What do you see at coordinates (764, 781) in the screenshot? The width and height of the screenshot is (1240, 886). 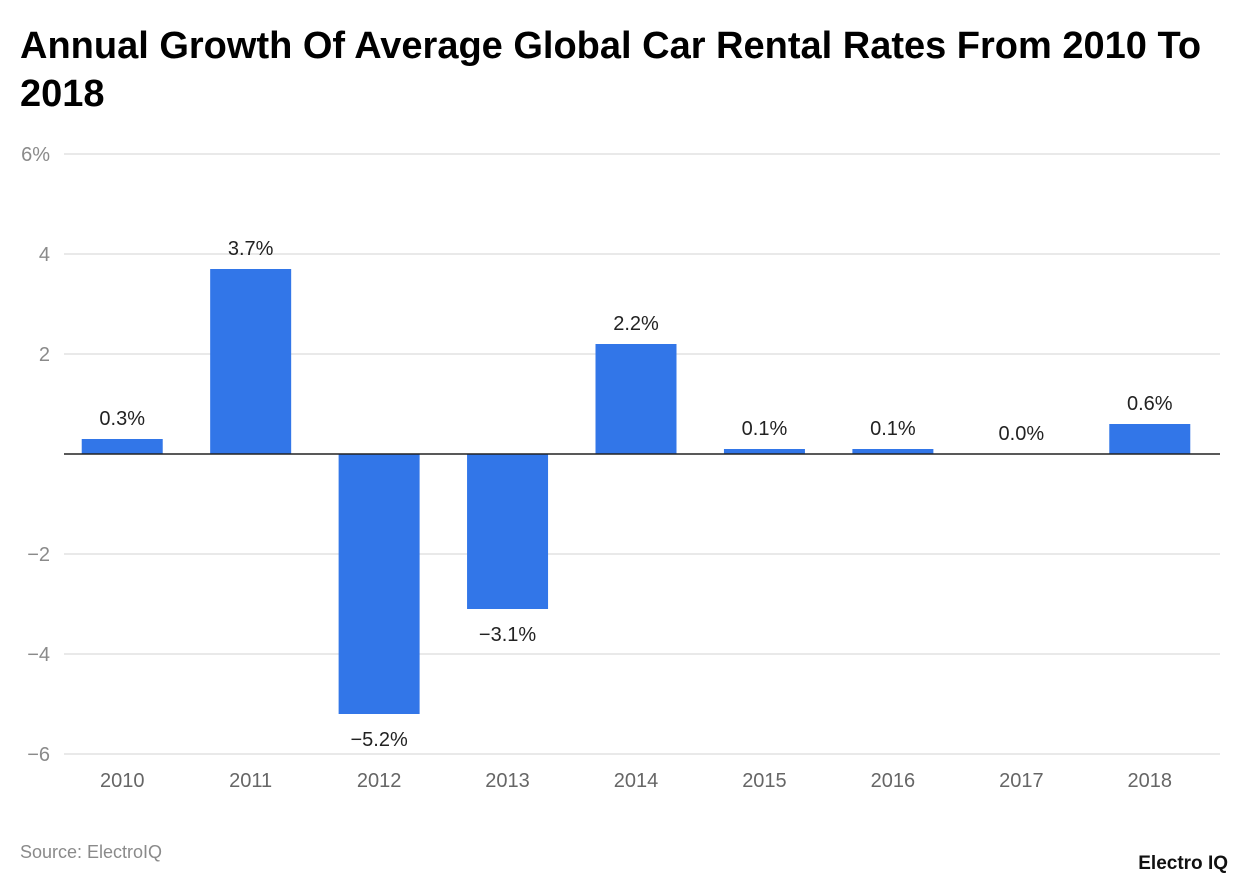 I see `x-tick-label: 2015` at bounding box center [764, 781].